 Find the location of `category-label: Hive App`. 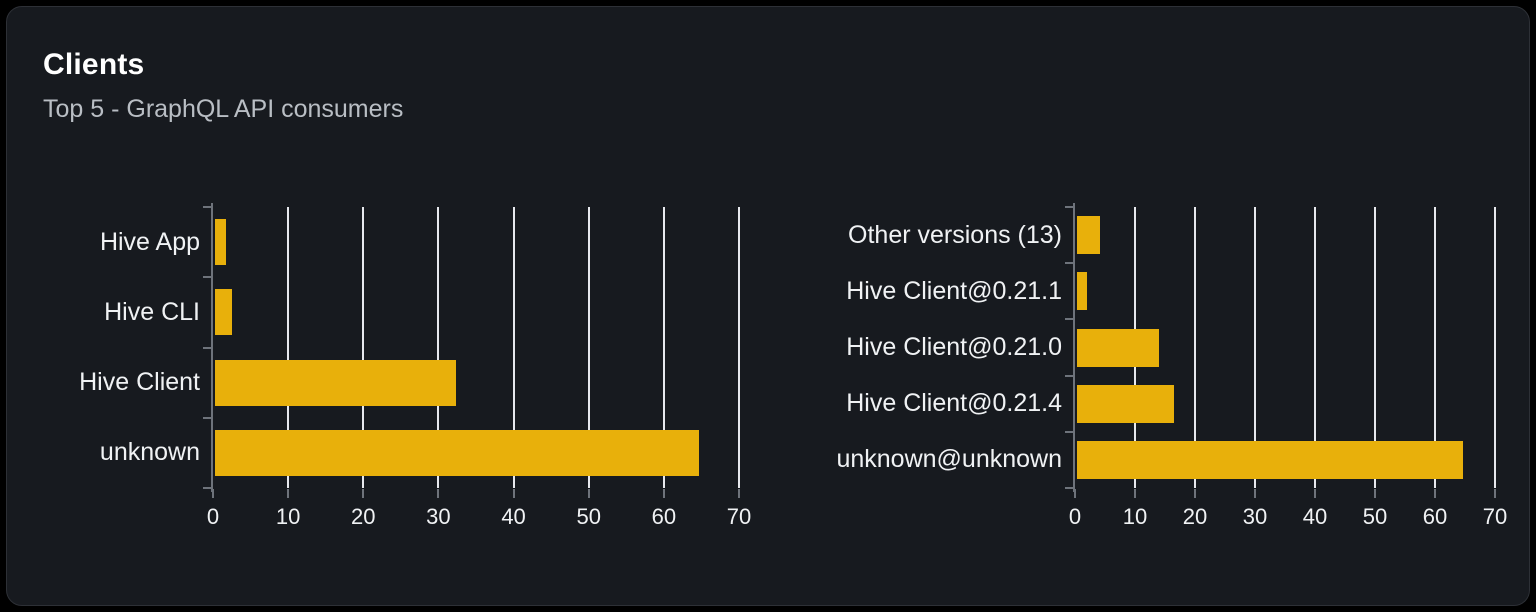

category-label: Hive App is located at coordinates (149, 241).